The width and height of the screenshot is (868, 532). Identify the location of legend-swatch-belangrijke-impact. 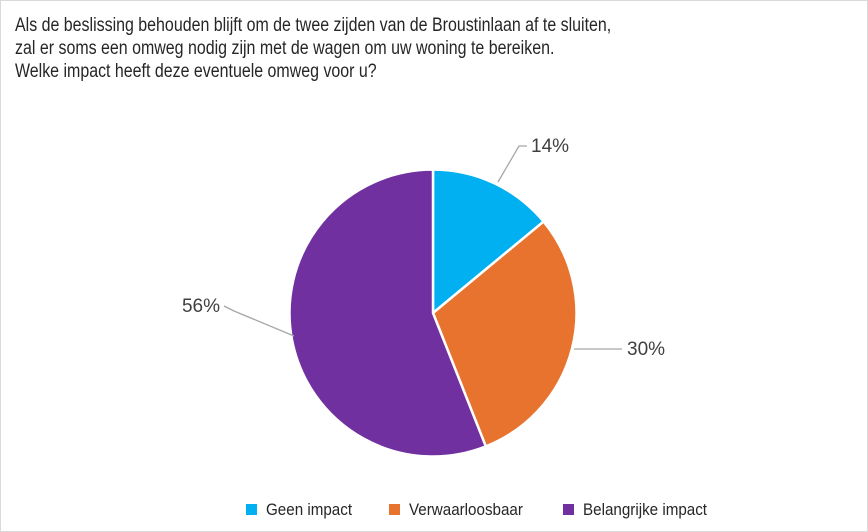
(569, 510).